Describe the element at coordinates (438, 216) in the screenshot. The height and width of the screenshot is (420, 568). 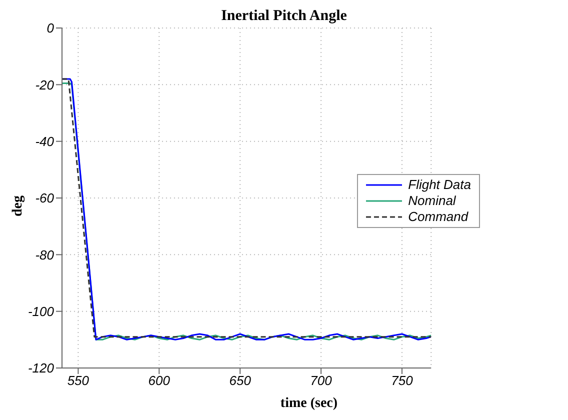
I see `legend-label: Command` at that location.